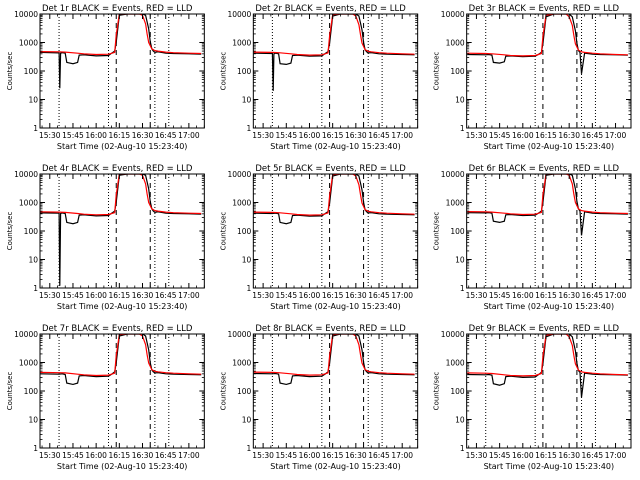 The image size is (640, 480). Describe the element at coordinates (330, 169) in the screenshot. I see `panel-title: Det 5r BLACK = Events, RED = LLD` at that location.